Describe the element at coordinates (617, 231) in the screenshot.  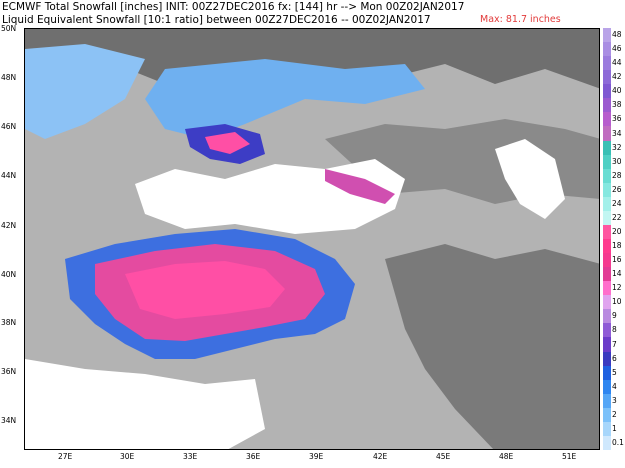
I see `colorbar-label: 20` at that location.